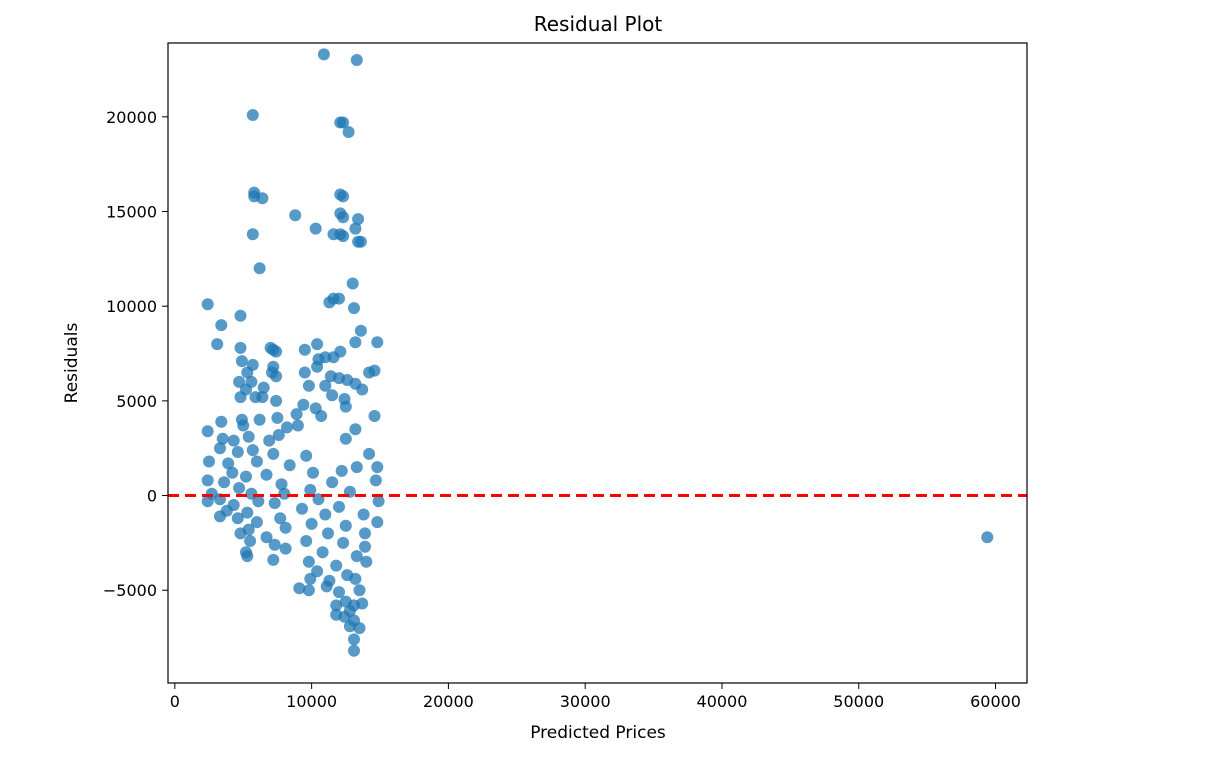  What do you see at coordinates (311, 701) in the screenshot?
I see `x-tick-label: 10000` at bounding box center [311, 701].